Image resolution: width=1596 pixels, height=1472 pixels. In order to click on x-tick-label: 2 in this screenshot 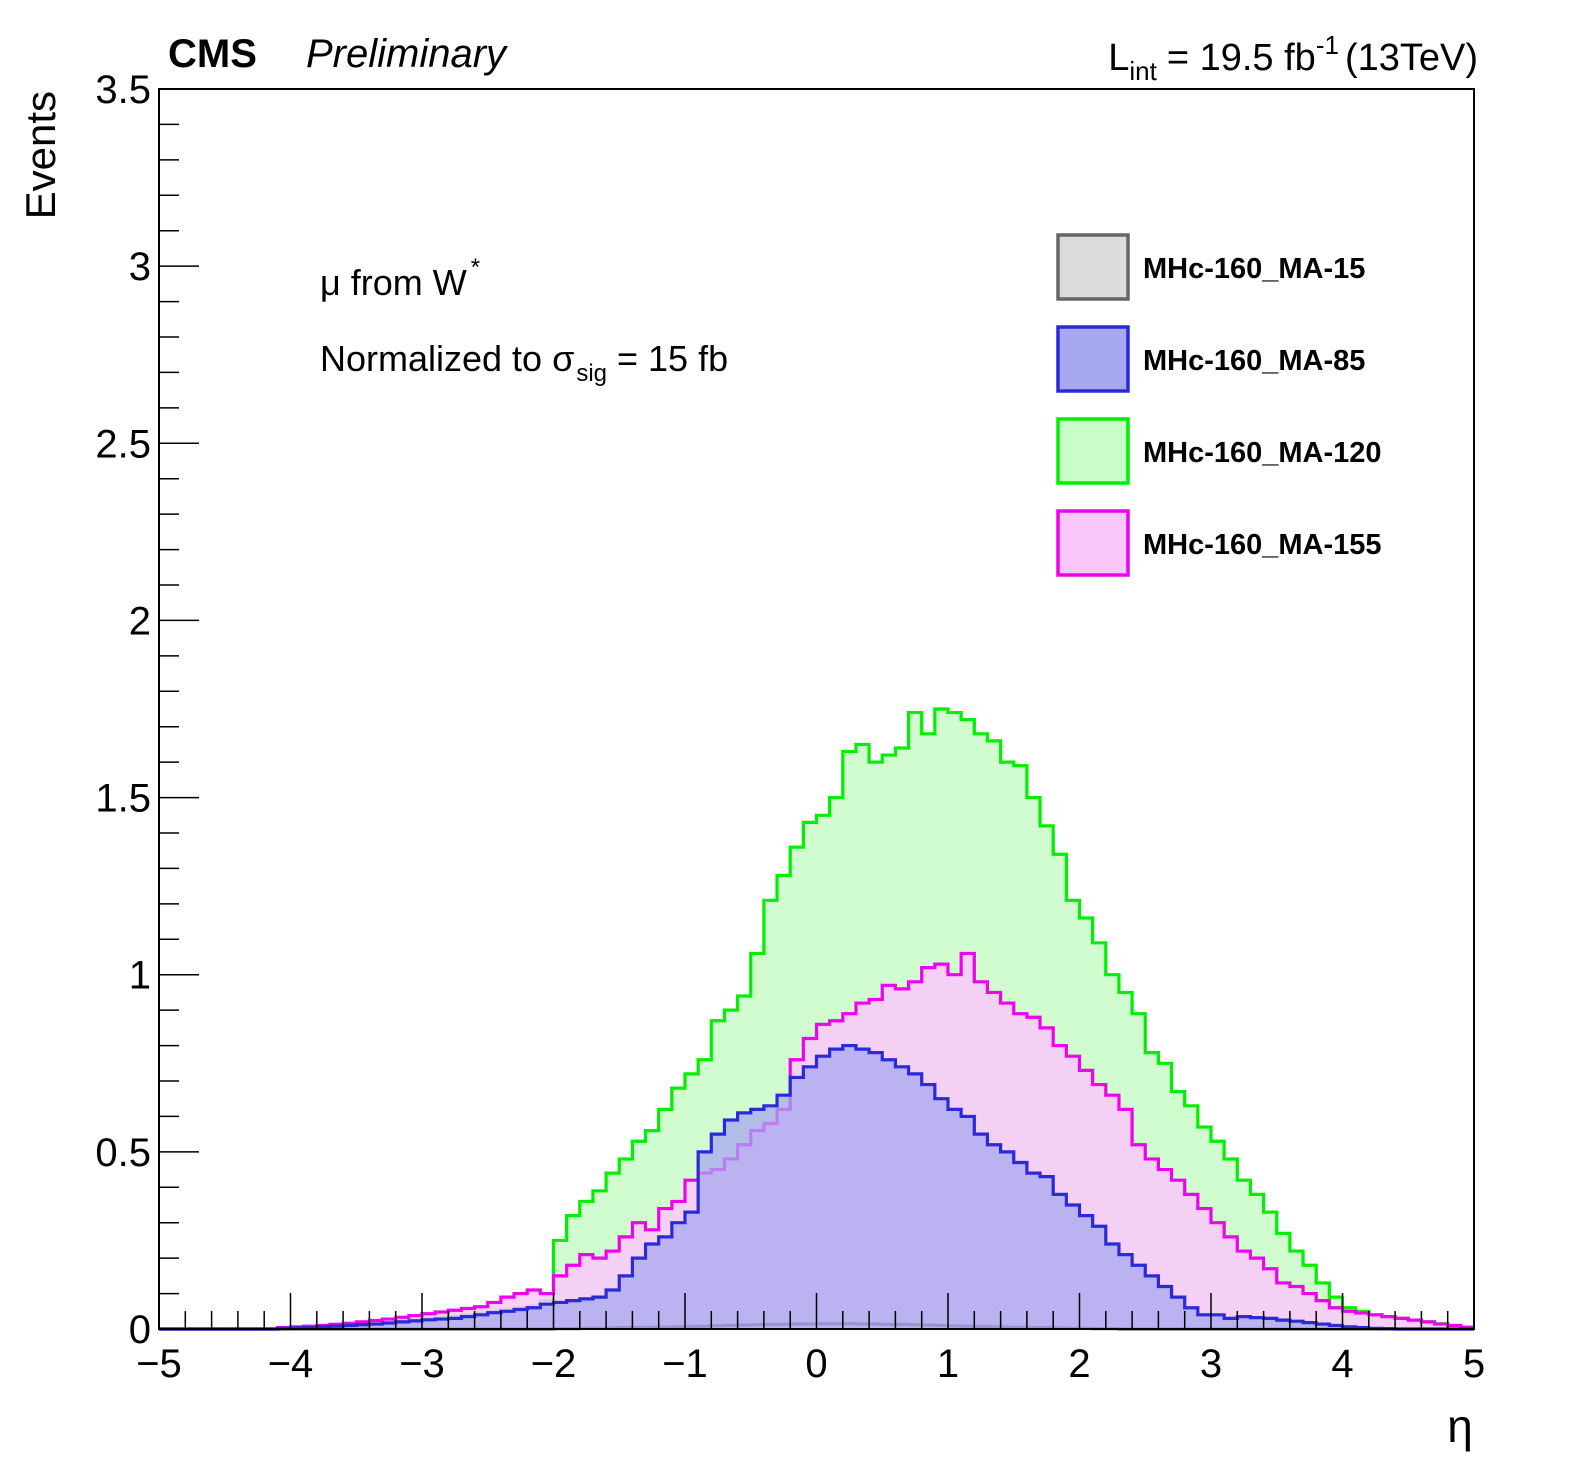, I will do `click(1079, 1364)`.